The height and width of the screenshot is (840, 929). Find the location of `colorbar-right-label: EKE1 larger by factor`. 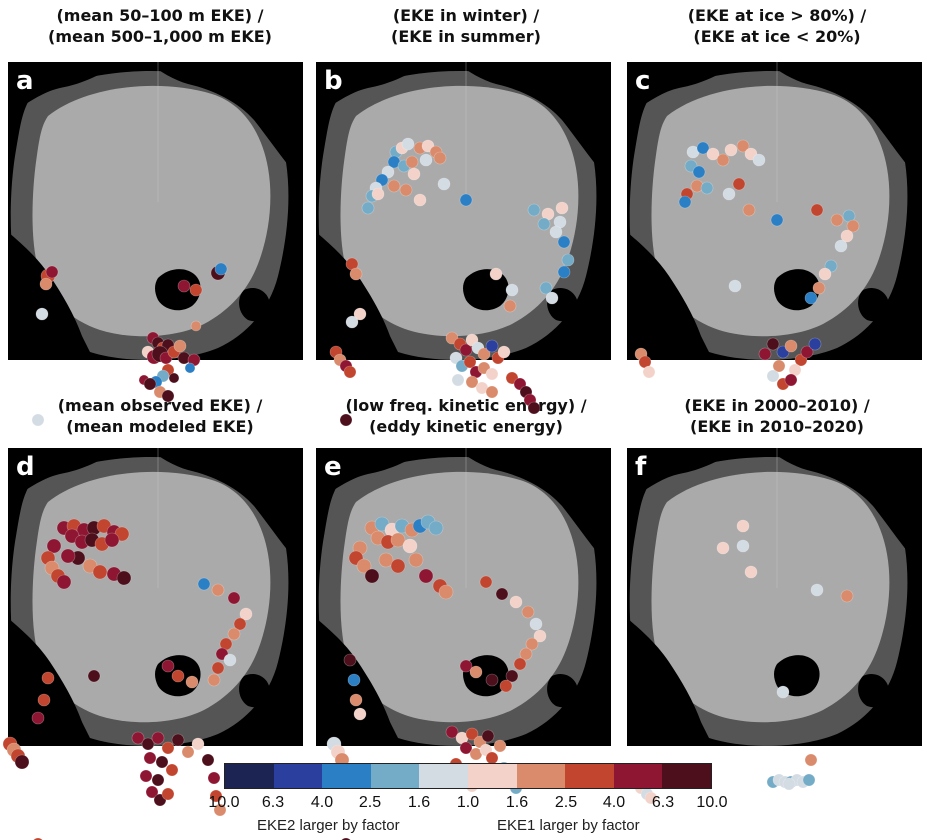

colorbar-right-label: EKE1 larger by factor is located at coordinates (568, 825).